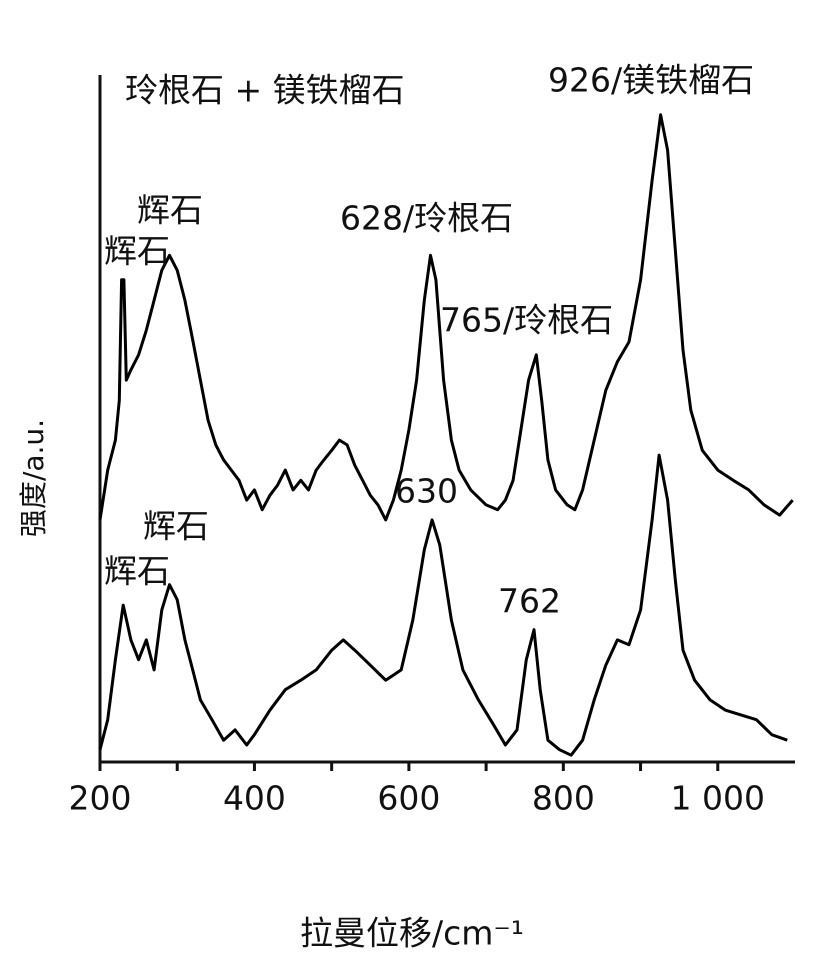 This screenshot has height=969, width=828. I want to click on annotation: 630, so click(426, 491).